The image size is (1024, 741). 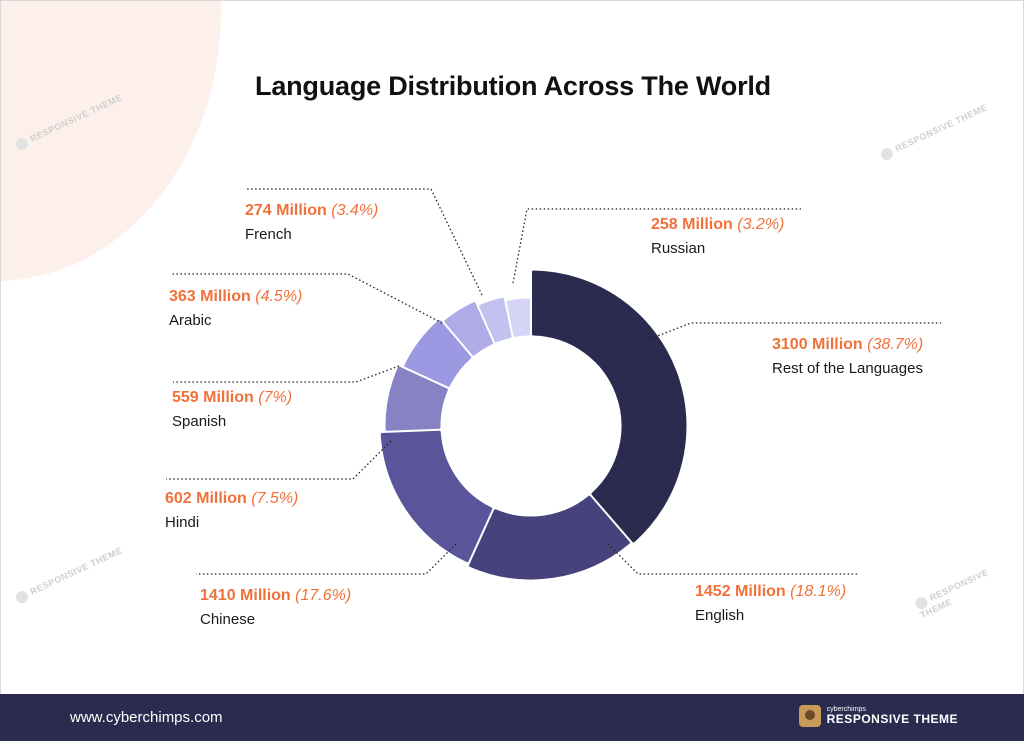 I want to click on label-hindi: 602 Million (7.5%) Hindi, so click(x=232, y=510).